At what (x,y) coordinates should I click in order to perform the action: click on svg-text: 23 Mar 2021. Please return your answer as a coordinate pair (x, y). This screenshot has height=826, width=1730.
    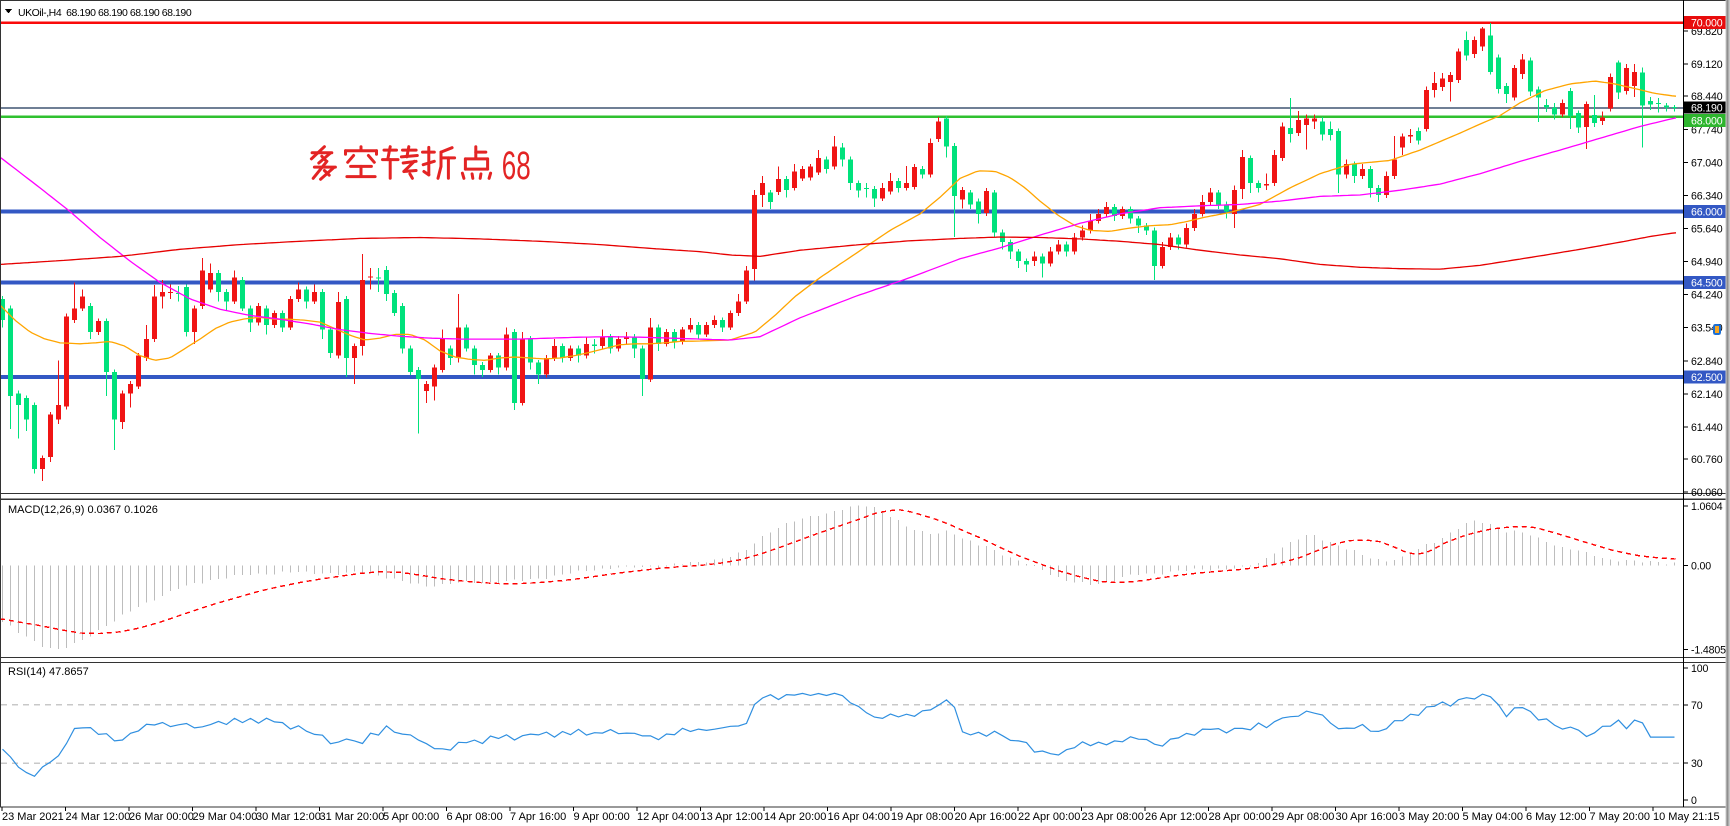
    Looking at the image, I should click on (33, 817).